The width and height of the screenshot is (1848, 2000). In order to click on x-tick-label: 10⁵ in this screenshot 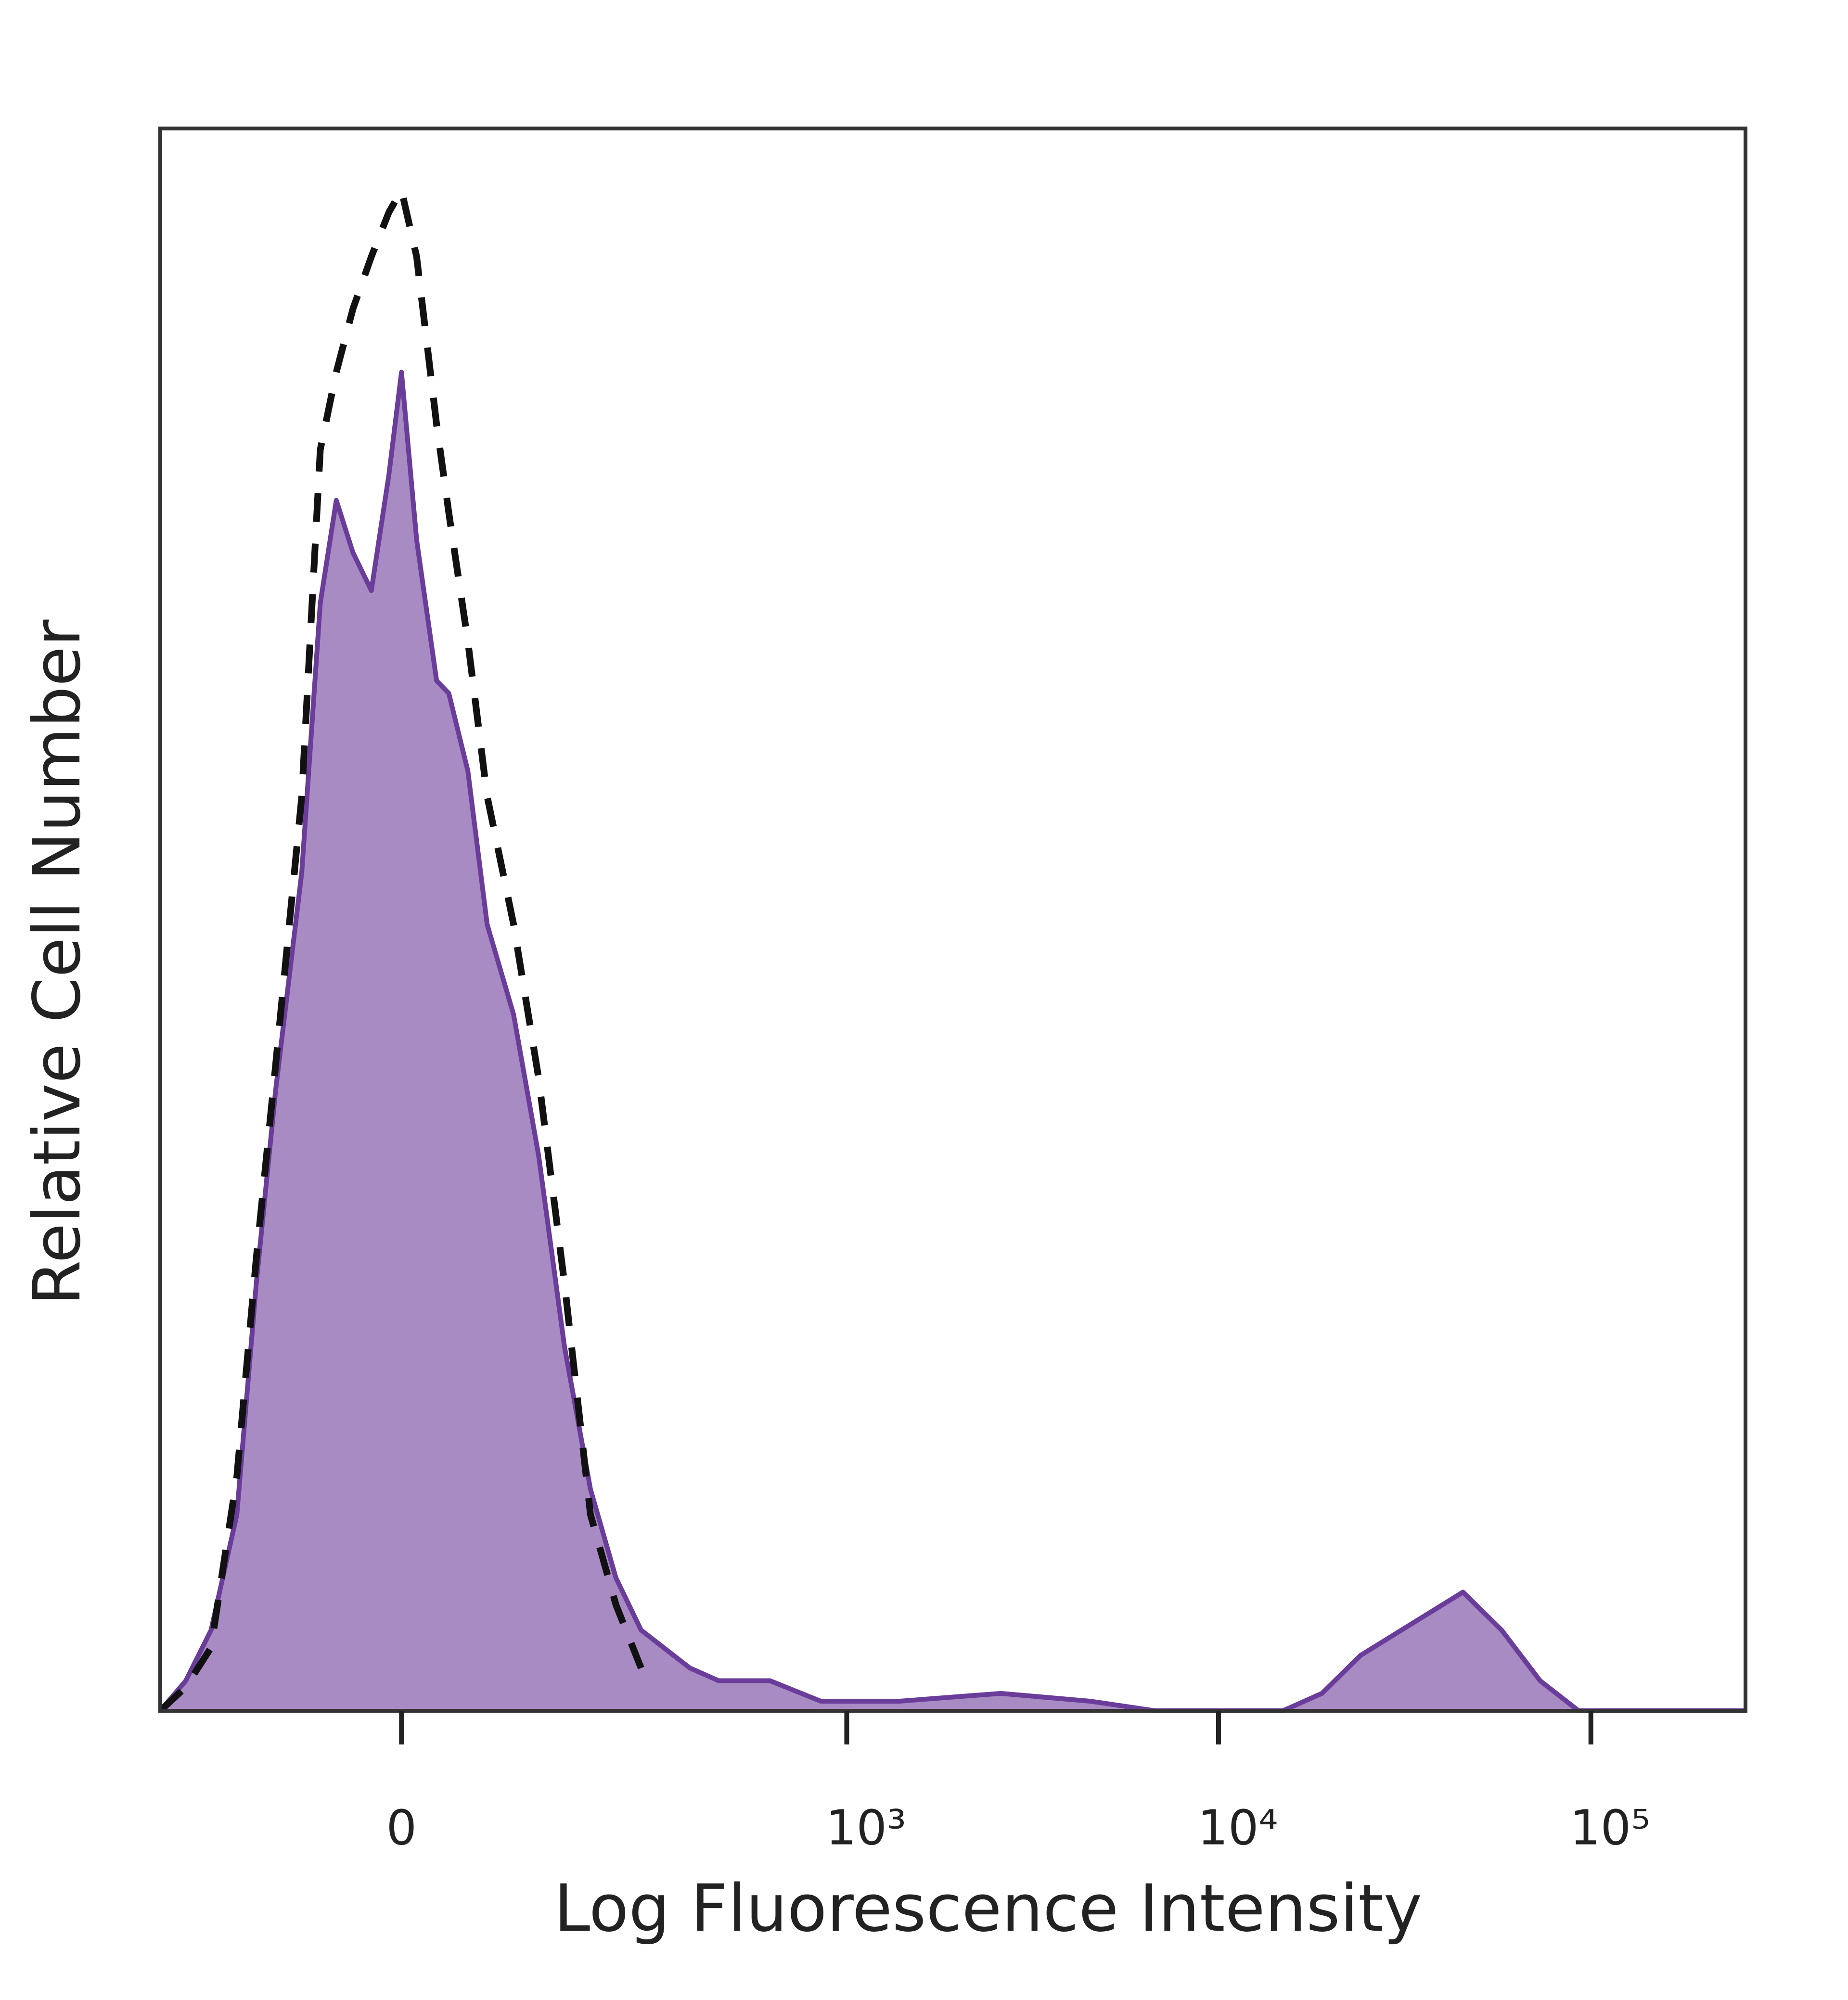, I will do `click(1610, 1827)`.